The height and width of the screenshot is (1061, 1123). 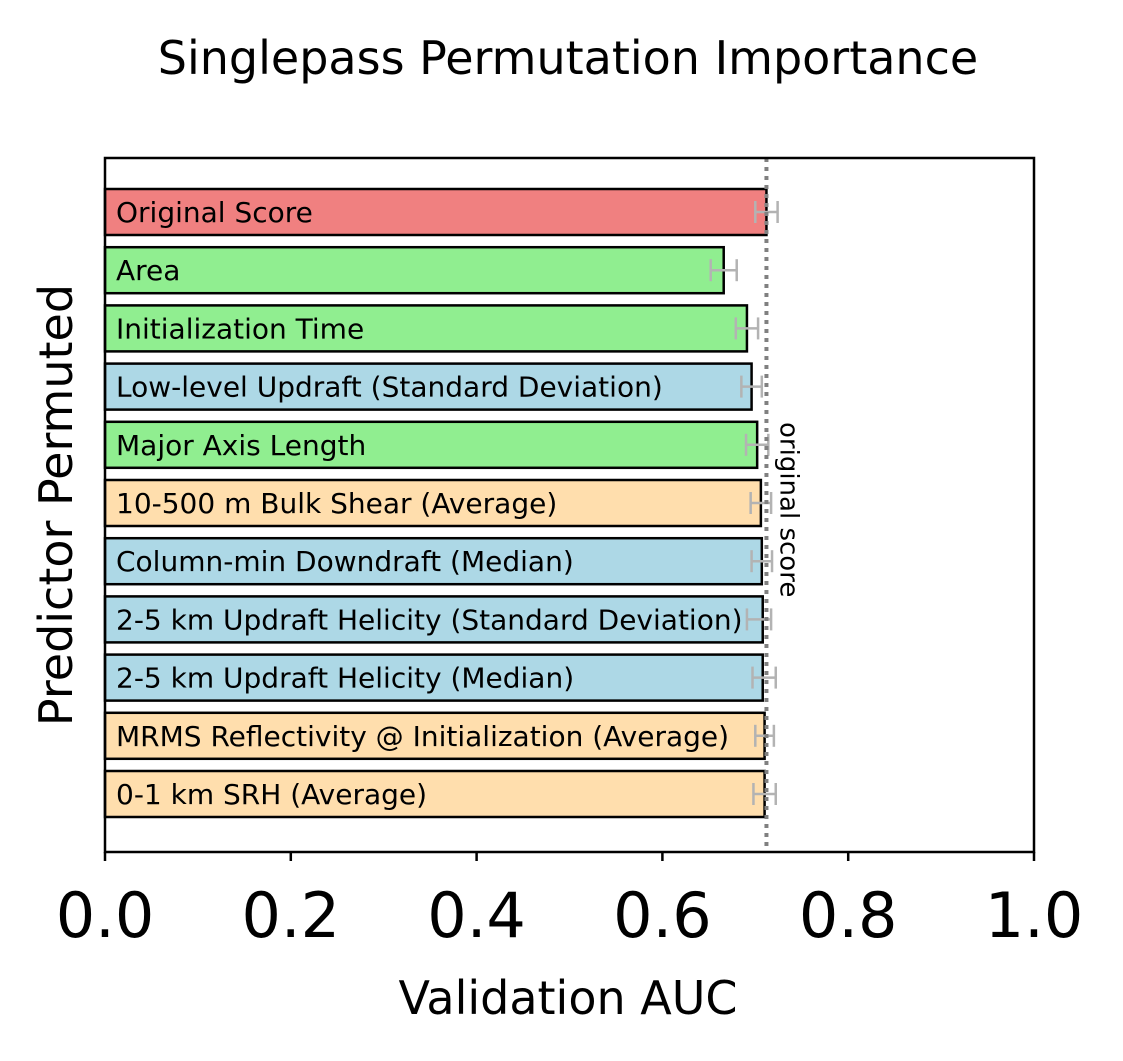 I want to click on chart-title: Singlepass Permutation Importance, so click(x=568, y=58).